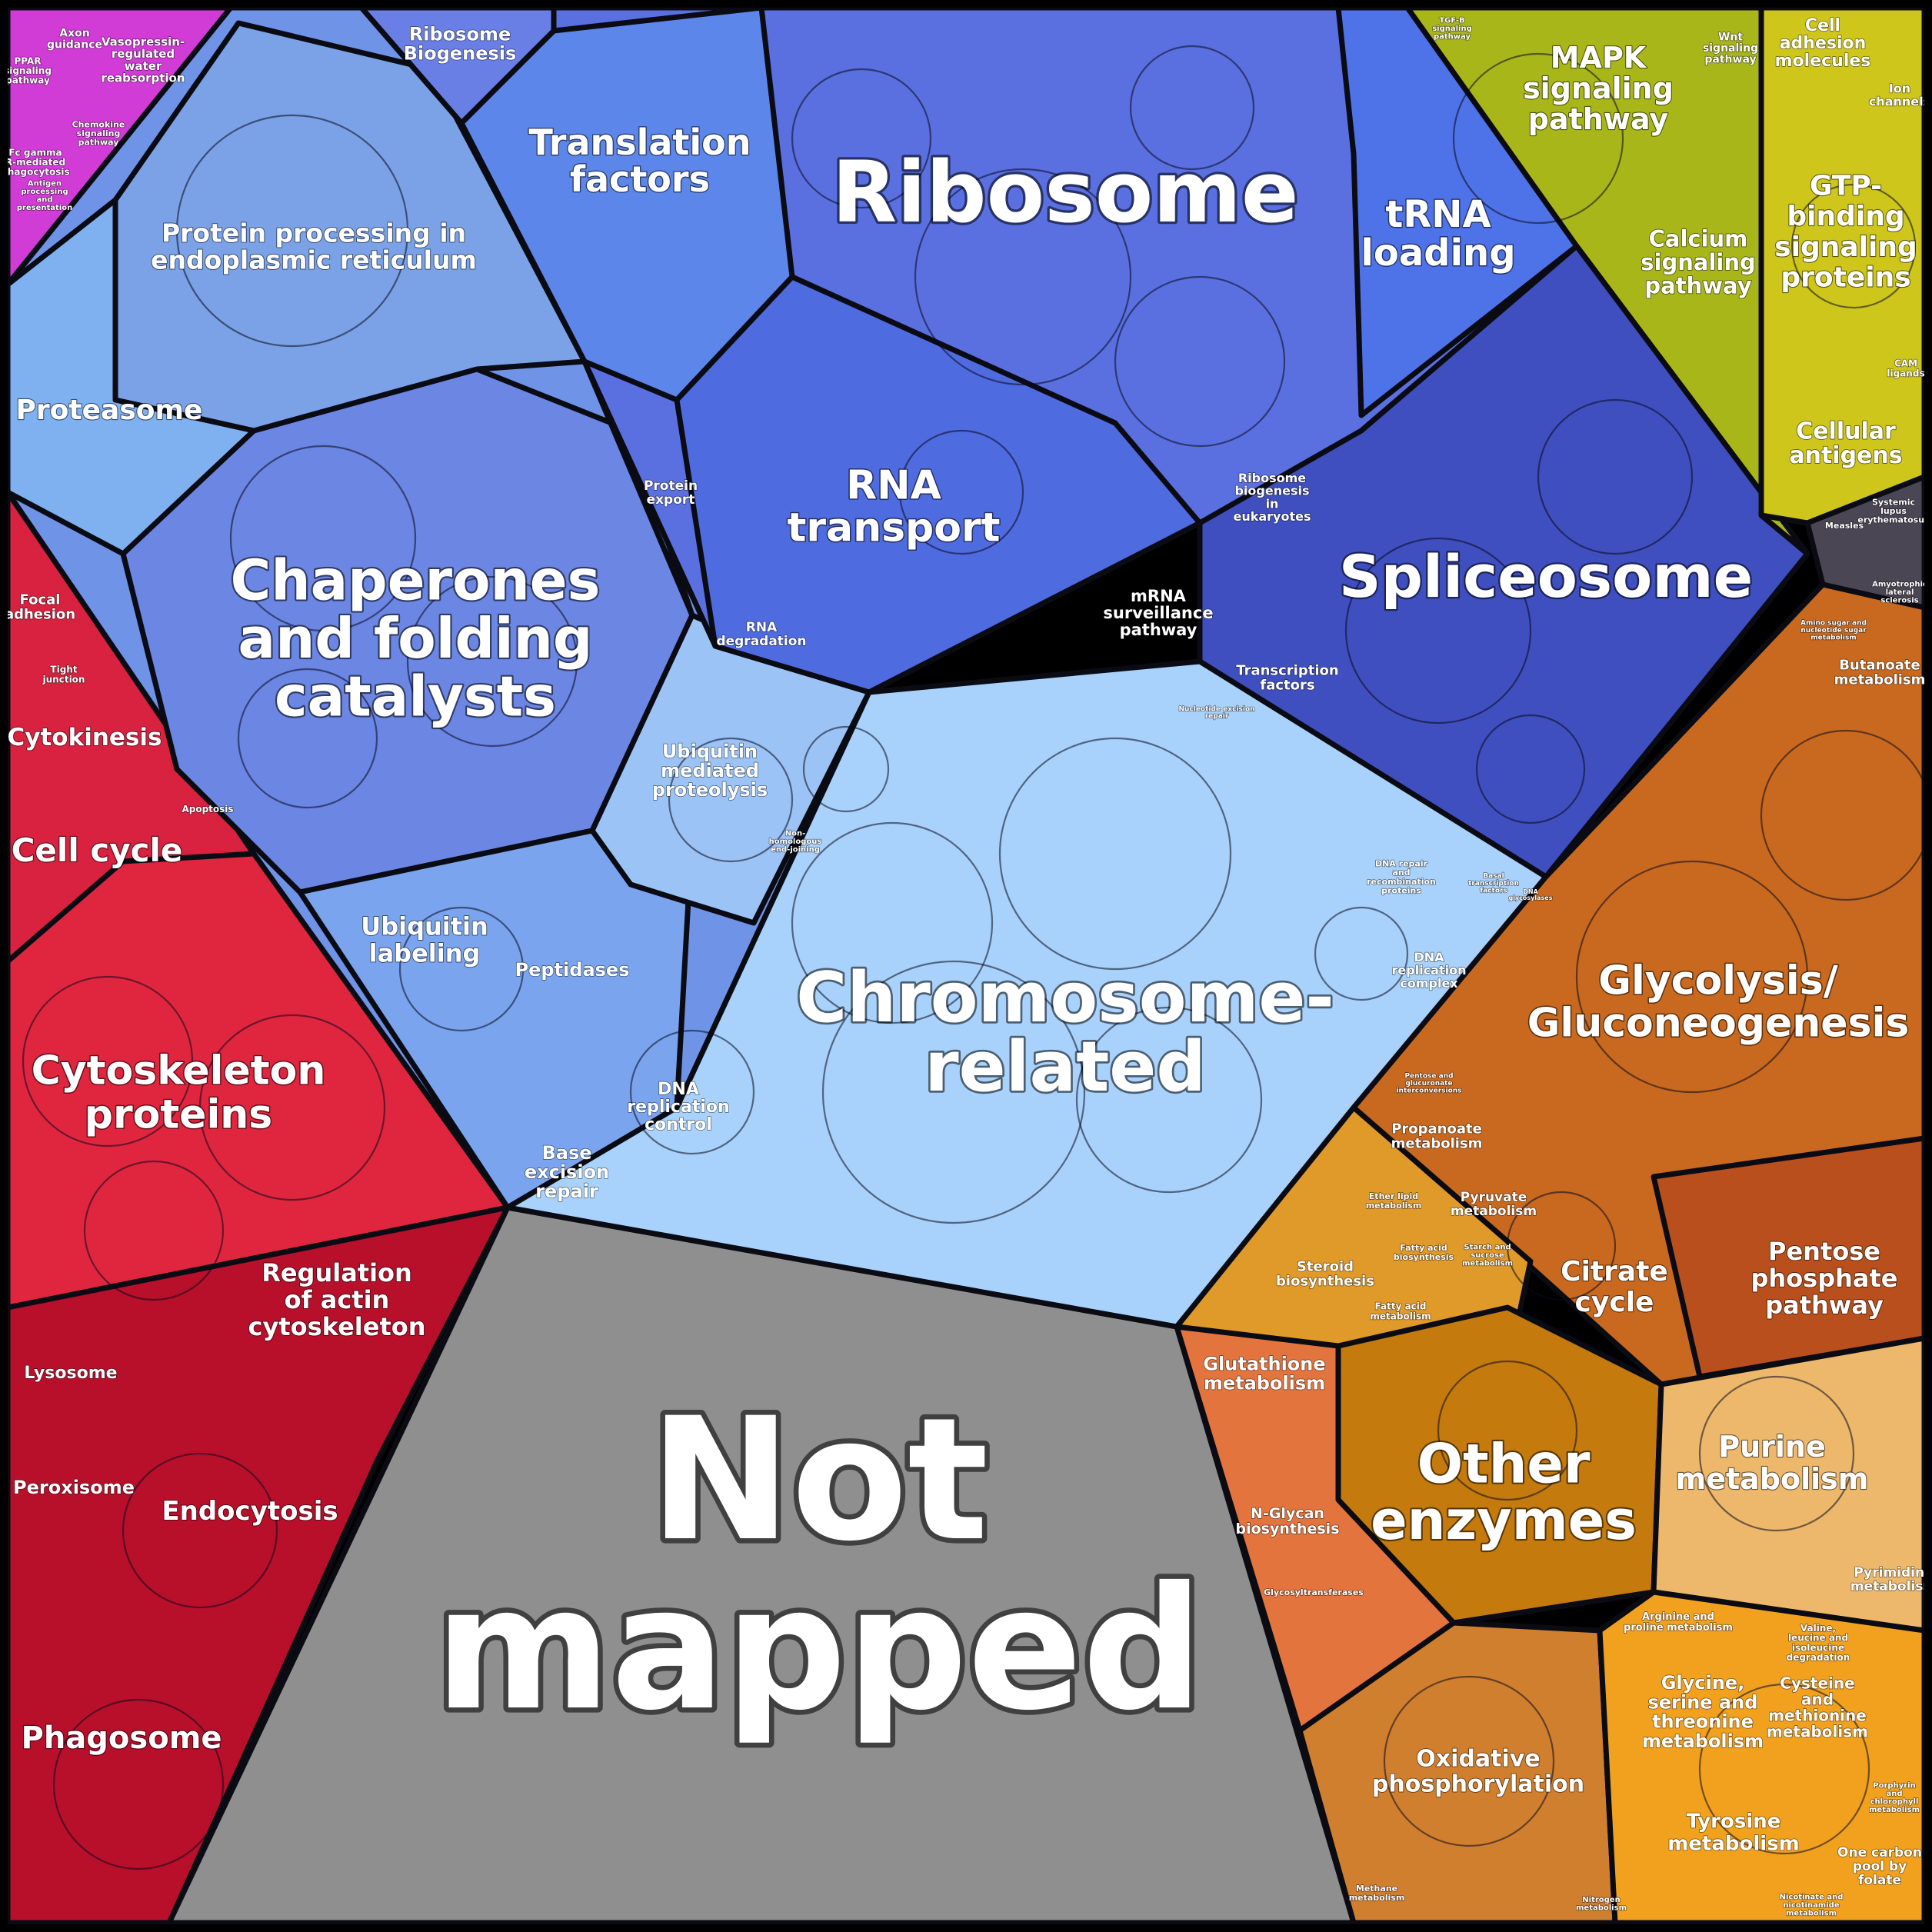  Describe the element at coordinates (1812, 1906) in the screenshot. I see `label-nicotinate: Nicotinate and nicotinamide metabolism` at that location.